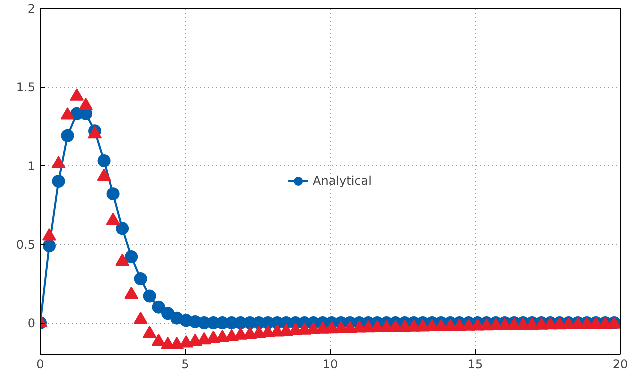 The height and width of the screenshot is (384, 640). What do you see at coordinates (40, 365) in the screenshot?
I see `x-tick-label: 0` at bounding box center [40, 365].